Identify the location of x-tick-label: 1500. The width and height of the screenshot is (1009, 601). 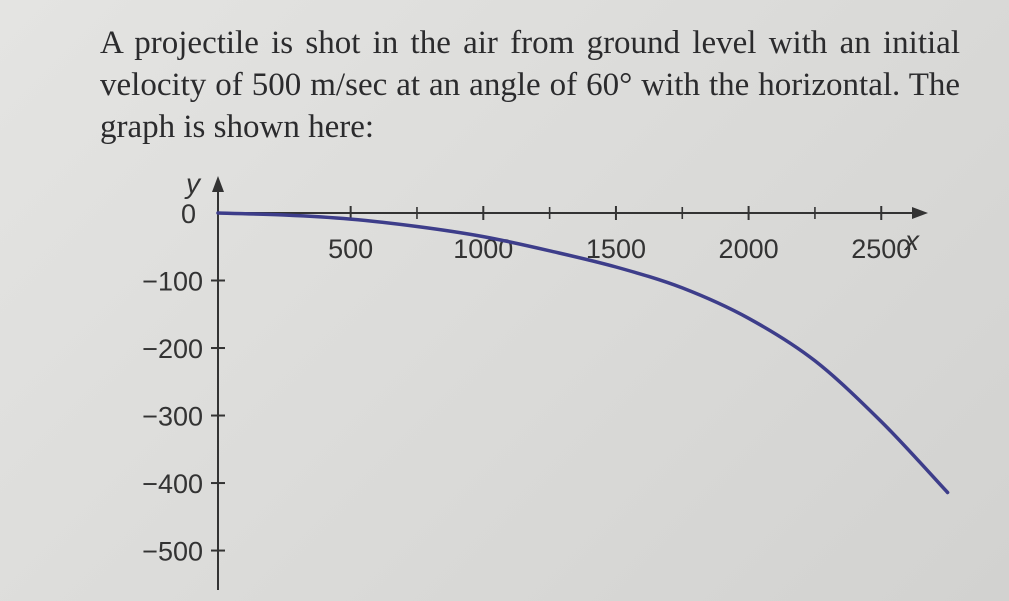
(616, 249).